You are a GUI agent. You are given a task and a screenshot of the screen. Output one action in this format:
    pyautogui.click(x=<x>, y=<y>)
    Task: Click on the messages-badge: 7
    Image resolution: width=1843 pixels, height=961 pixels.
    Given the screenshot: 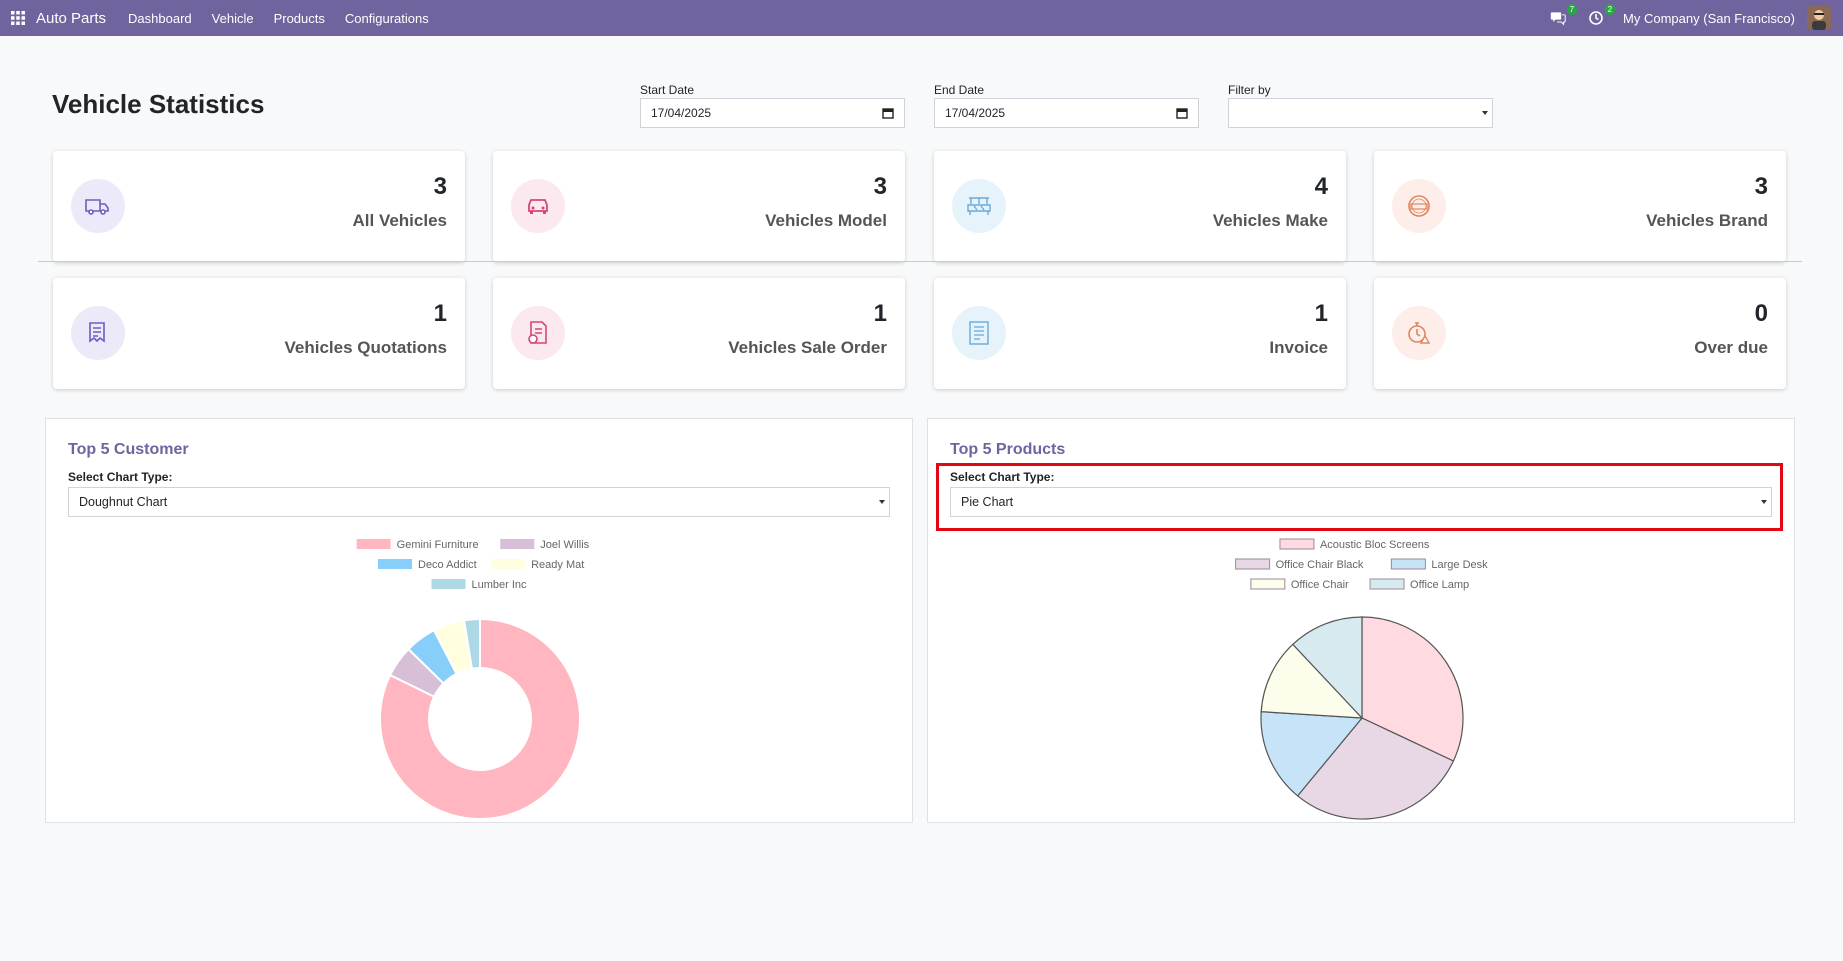 What is the action you would take?
    pyautogui.click(x=1572, y=9)
    